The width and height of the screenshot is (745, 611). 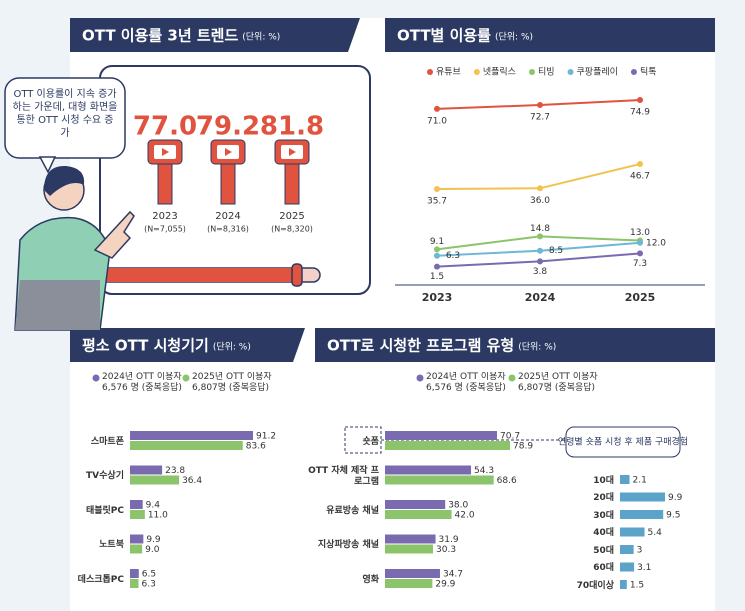 I want to click on category-label-wrap: 노트북, so click(x=111, y=545).